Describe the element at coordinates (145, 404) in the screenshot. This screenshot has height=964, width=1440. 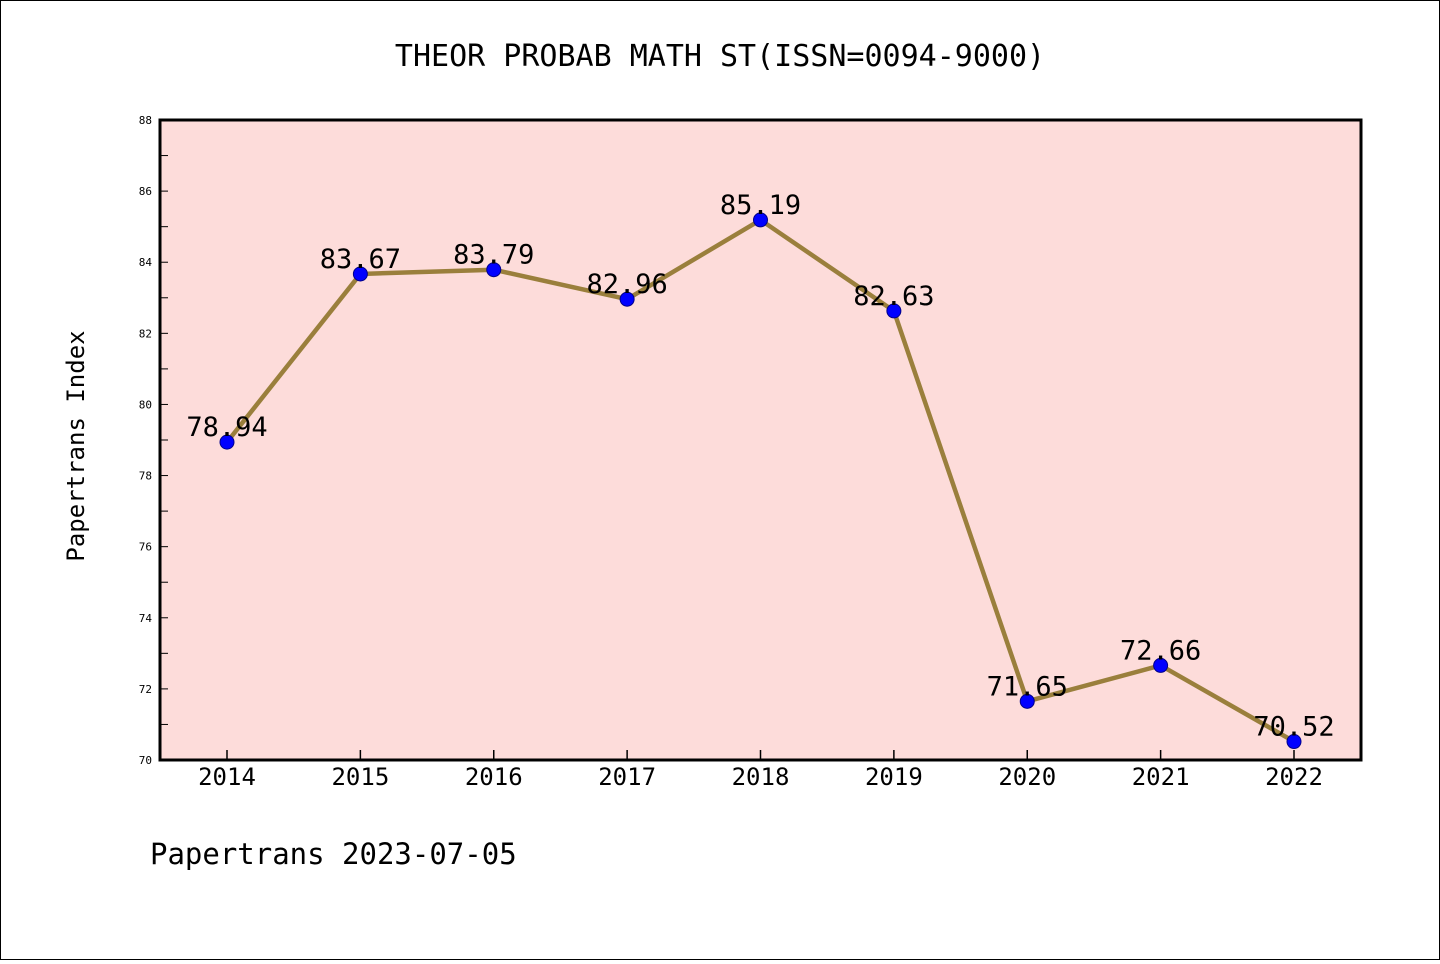
I see `y-tick-label: 80` at that location.